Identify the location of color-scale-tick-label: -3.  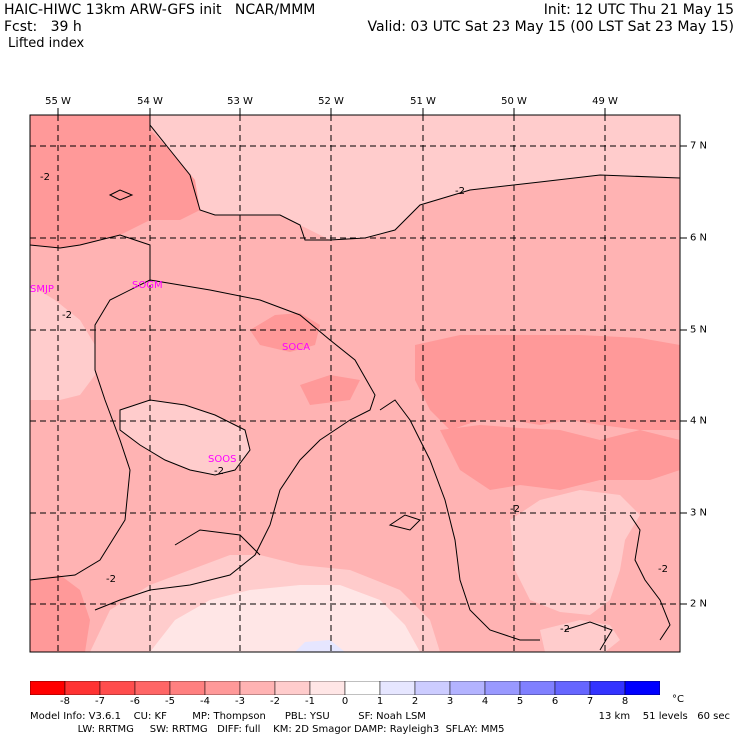
(240, 701).